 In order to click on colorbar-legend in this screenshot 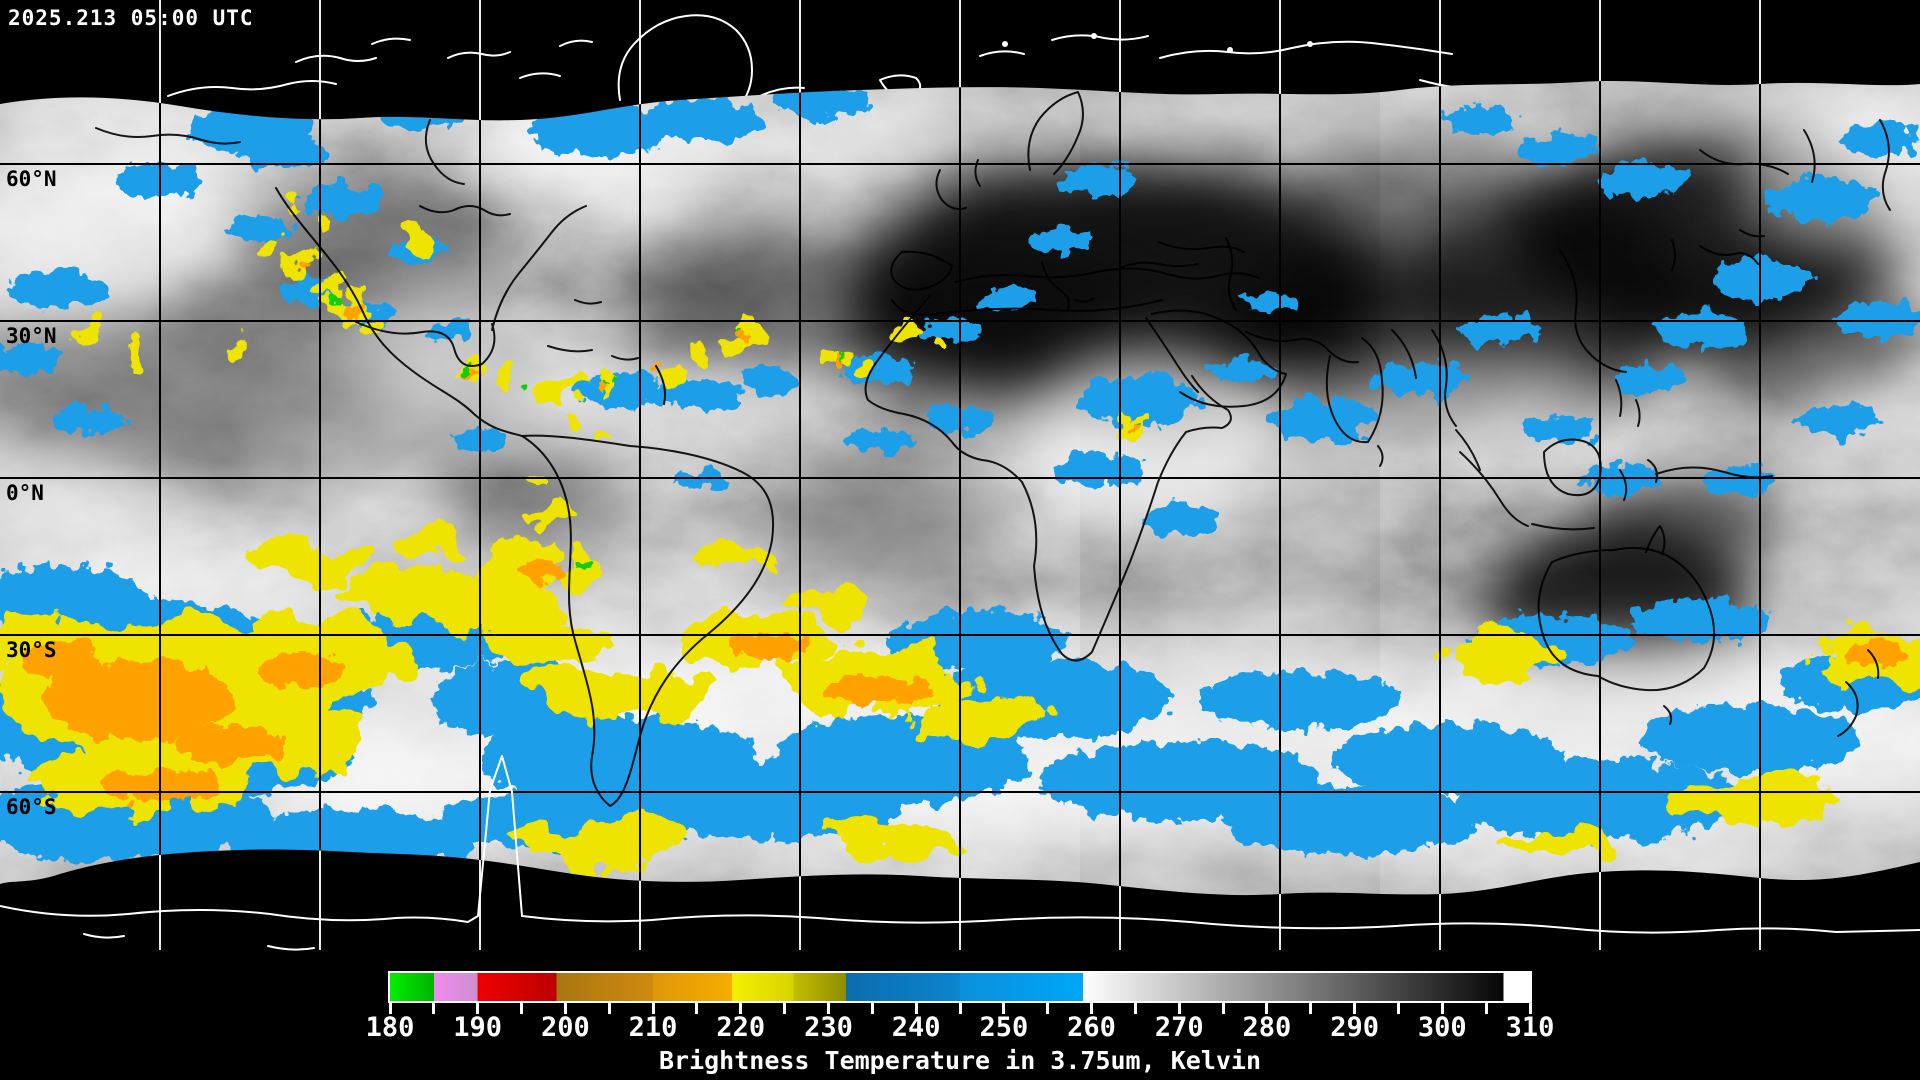, I will do `click(960, 987)`.